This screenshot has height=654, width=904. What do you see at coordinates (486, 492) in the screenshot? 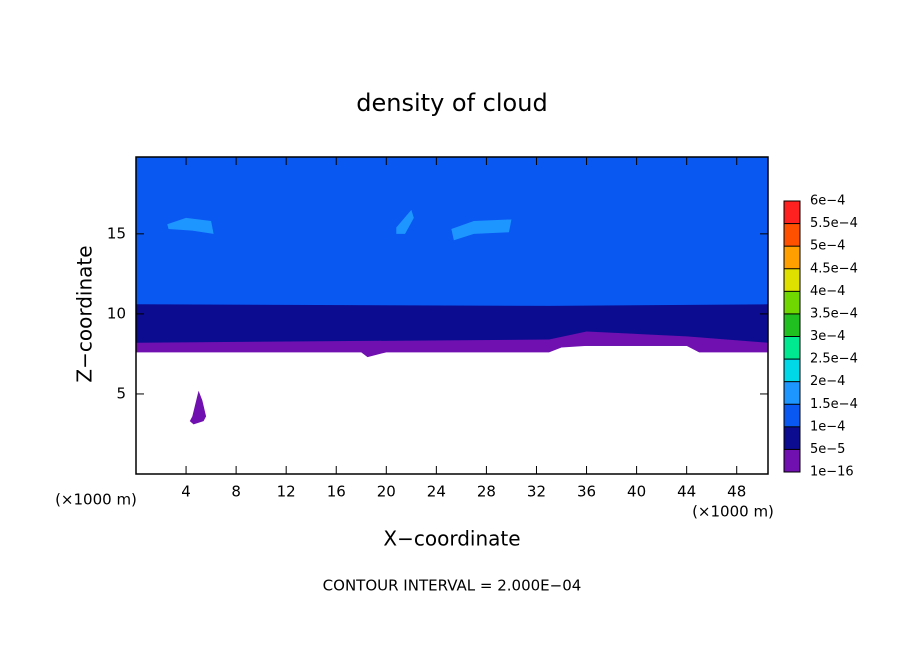
I see `x-tick-label: 28` at bounding box center [486, 492].